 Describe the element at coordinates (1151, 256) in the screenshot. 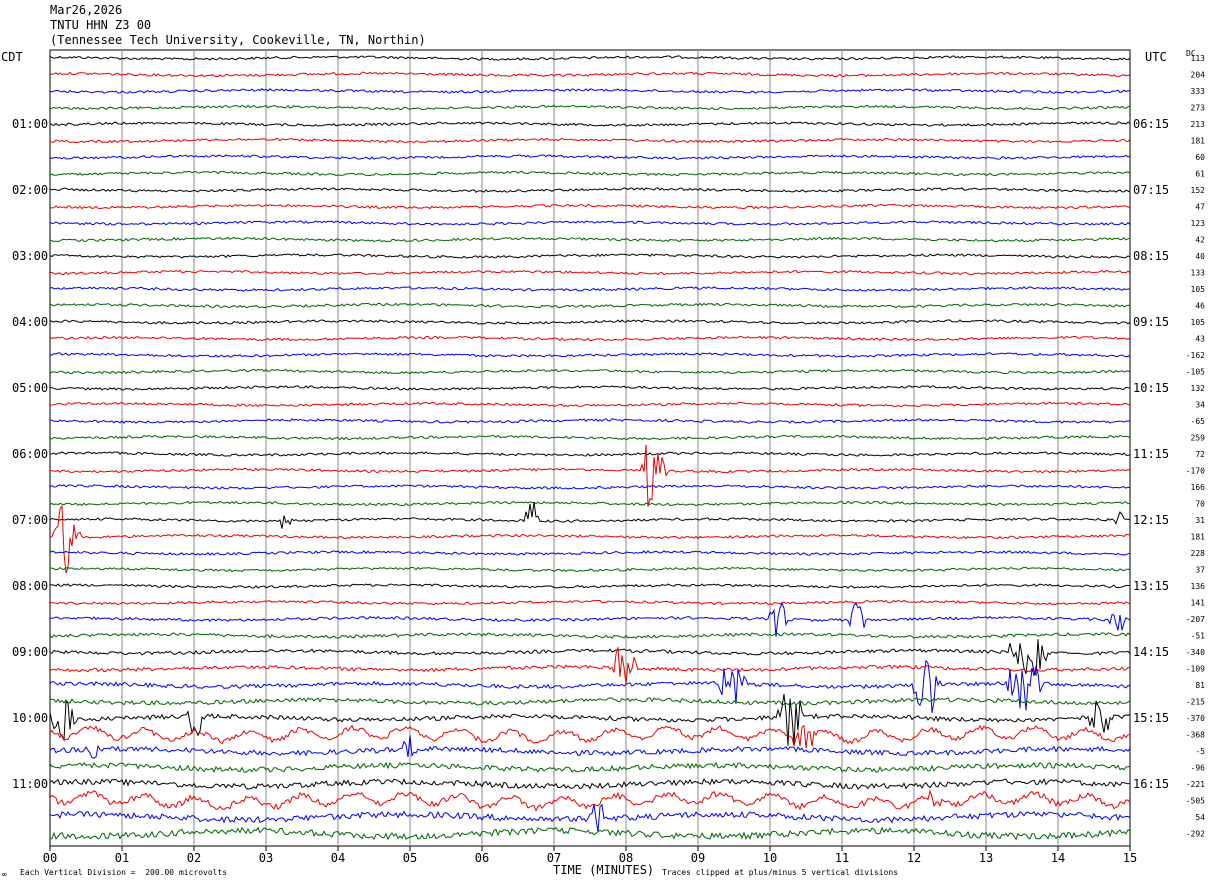

I see `right-hour-label: 08:15` at that location.